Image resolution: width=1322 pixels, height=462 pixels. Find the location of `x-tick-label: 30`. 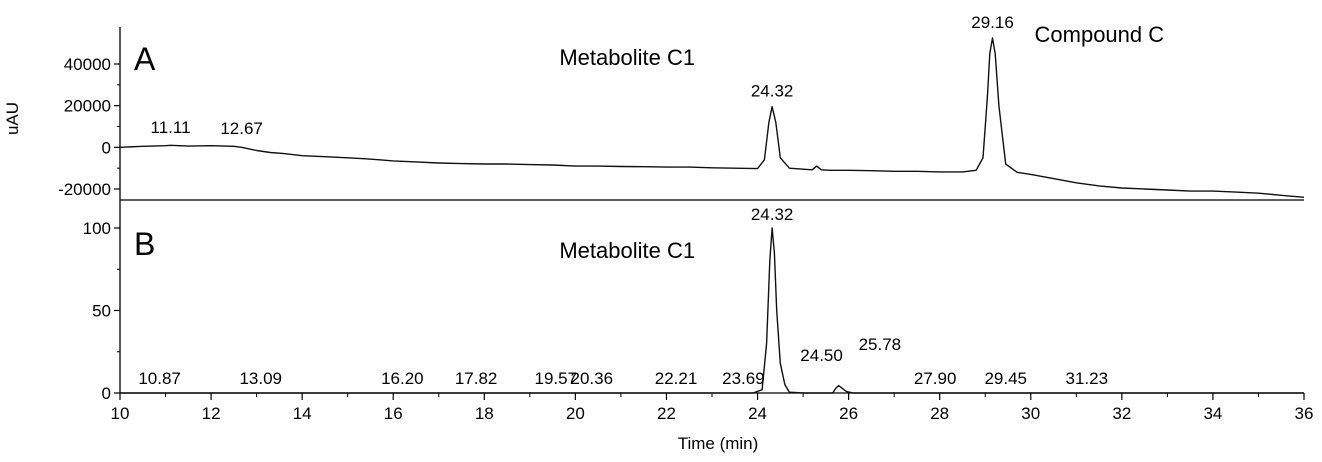

x-tick-label: 30 is located at coordinates (1030, 413).